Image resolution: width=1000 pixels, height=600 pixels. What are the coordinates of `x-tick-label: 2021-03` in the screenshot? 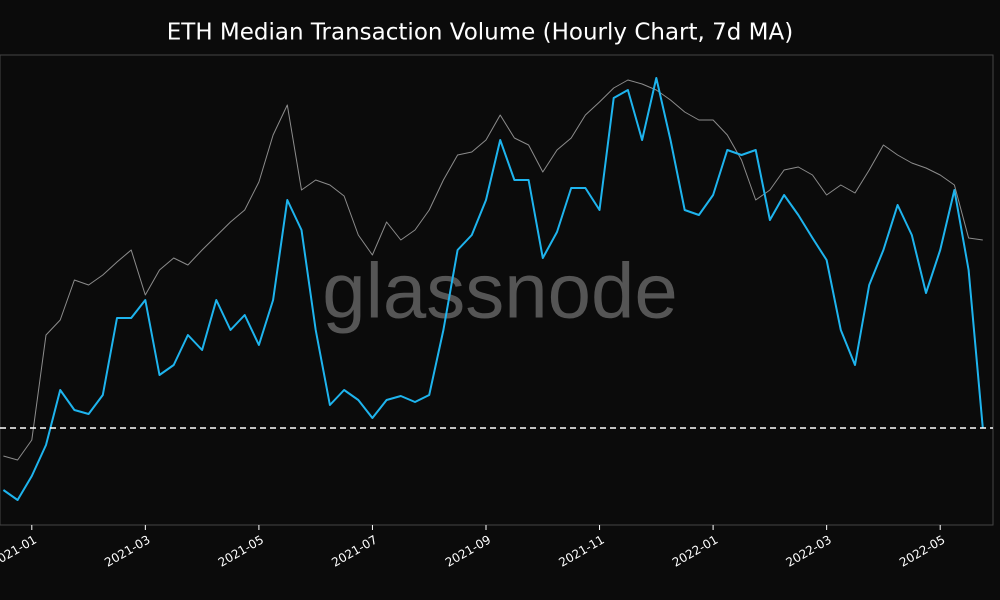 It's located at (127, 551).